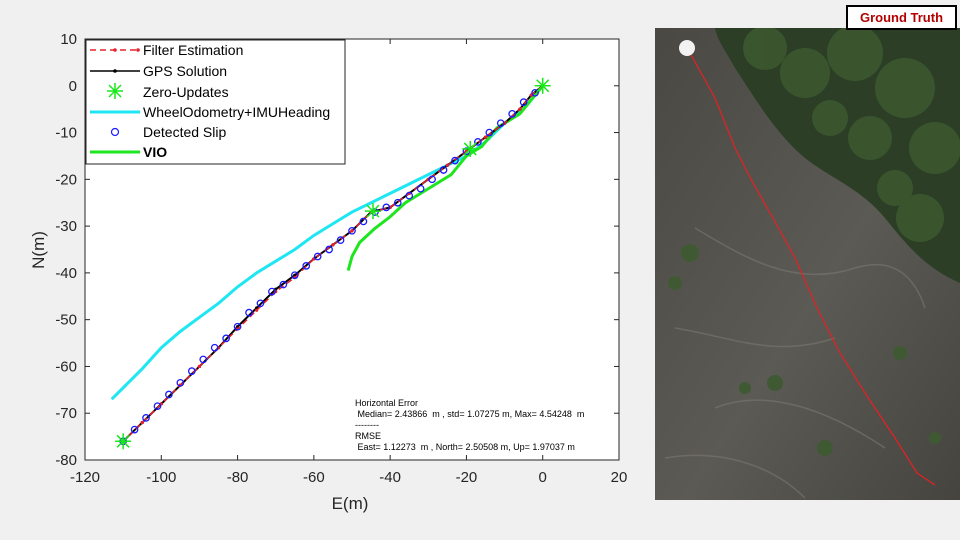 Image resolution: width=960 pixels, height=540 pixels. Describe the element at coordinates (38, 250) in the screenshot. I see `y-axis-label: N(m)` at that location.